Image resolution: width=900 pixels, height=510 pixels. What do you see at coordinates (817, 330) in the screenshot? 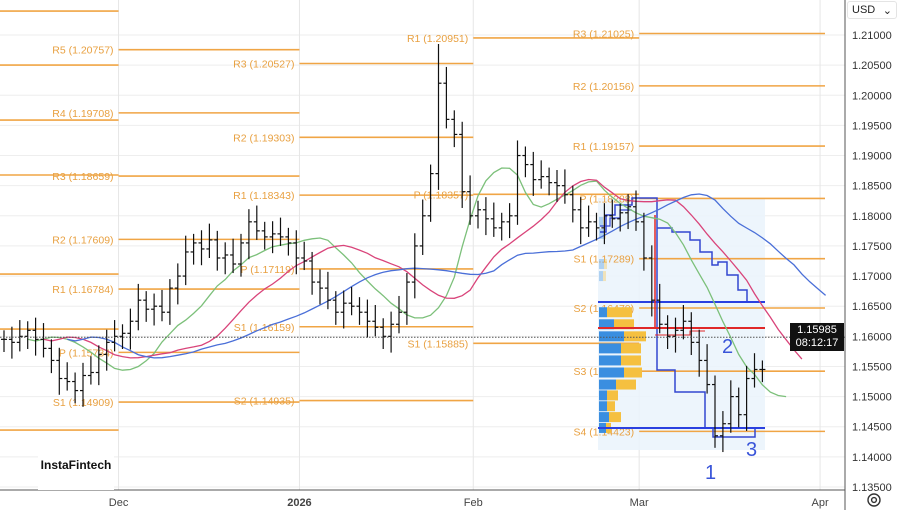
I see `current-price-value: 1.15985` at bounding box center [817, 330].